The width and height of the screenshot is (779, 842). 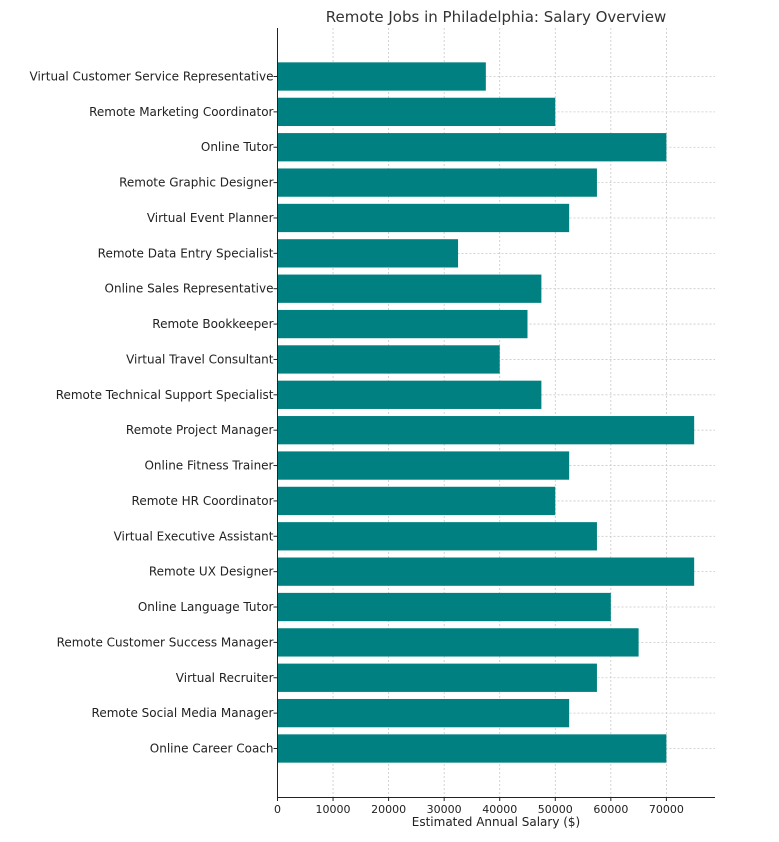 I want to click on category-label: Virtual Executive Assistant, so click(x=194, y=536).